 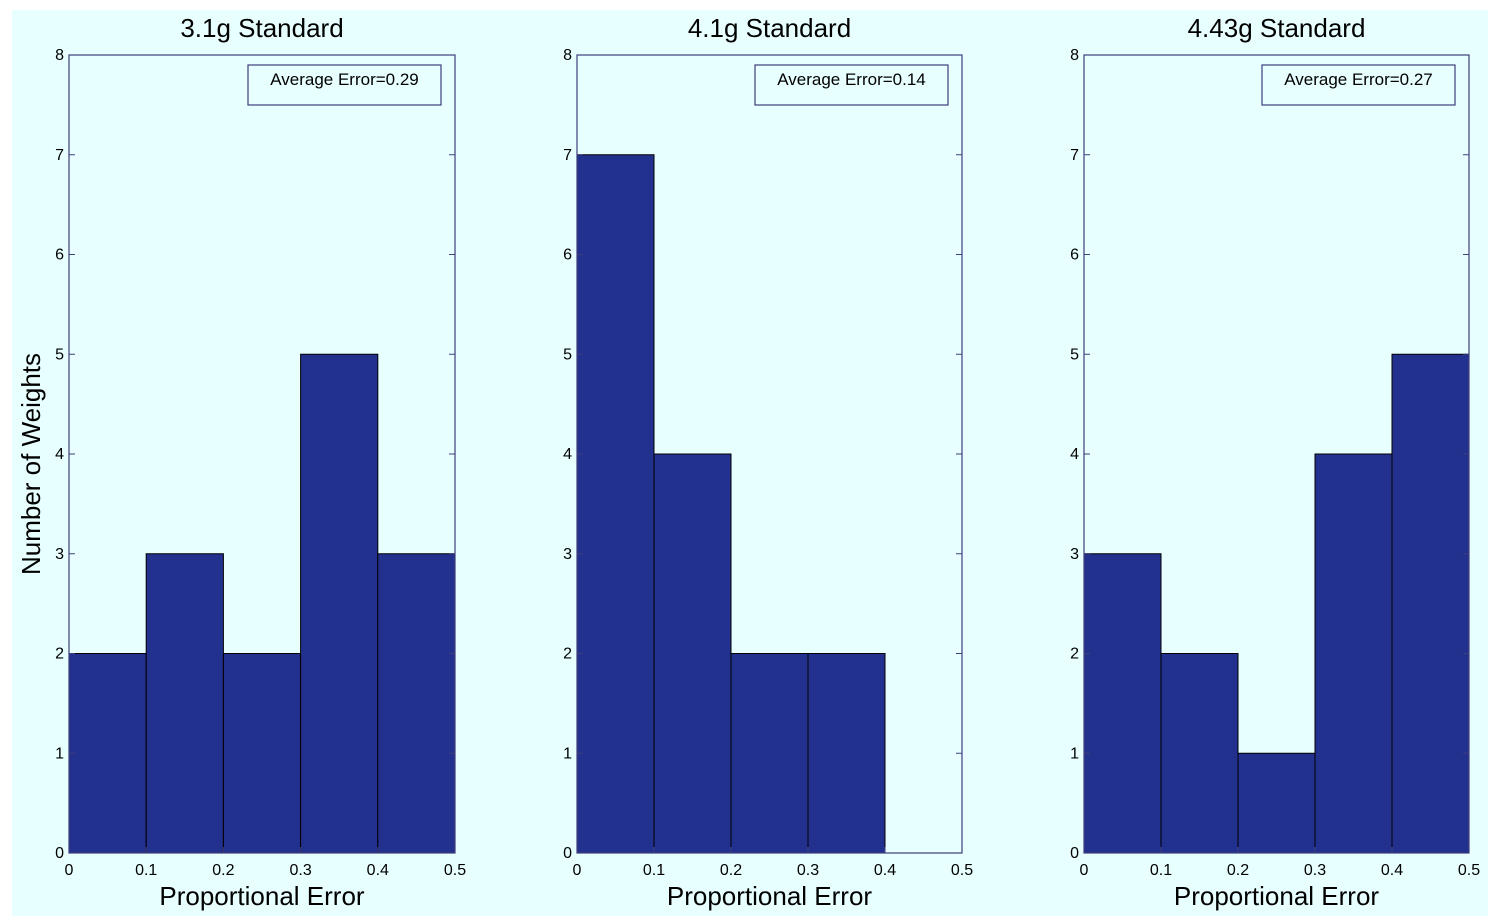 I want to click on chart-title: 4.1g Standard, so click(x=769, y=28).